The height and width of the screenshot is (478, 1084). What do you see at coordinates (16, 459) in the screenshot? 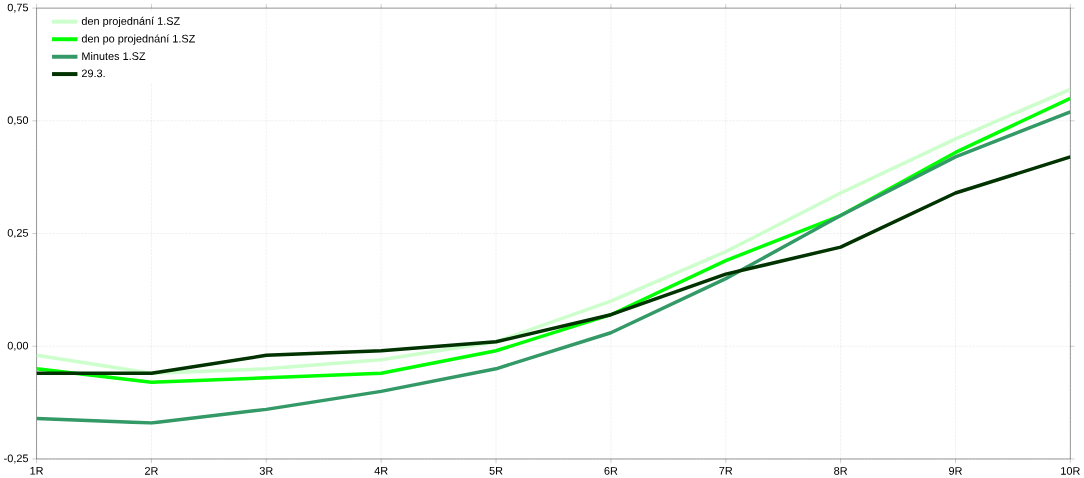
I see `y-tick-label: -0,25` at bounding box center [16, 459].